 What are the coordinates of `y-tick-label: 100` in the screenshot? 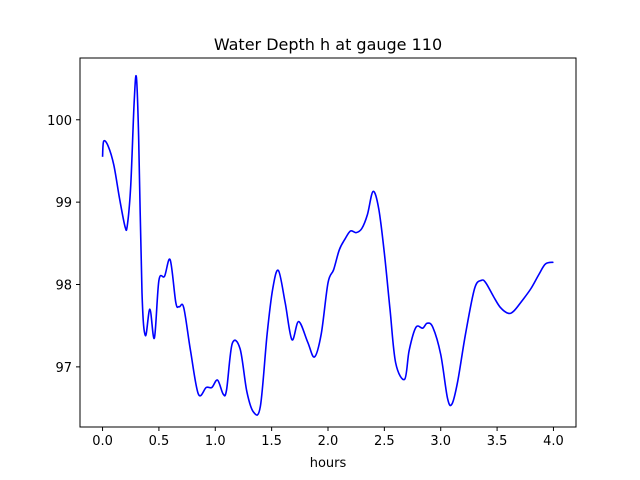 It's located at (59, 121).